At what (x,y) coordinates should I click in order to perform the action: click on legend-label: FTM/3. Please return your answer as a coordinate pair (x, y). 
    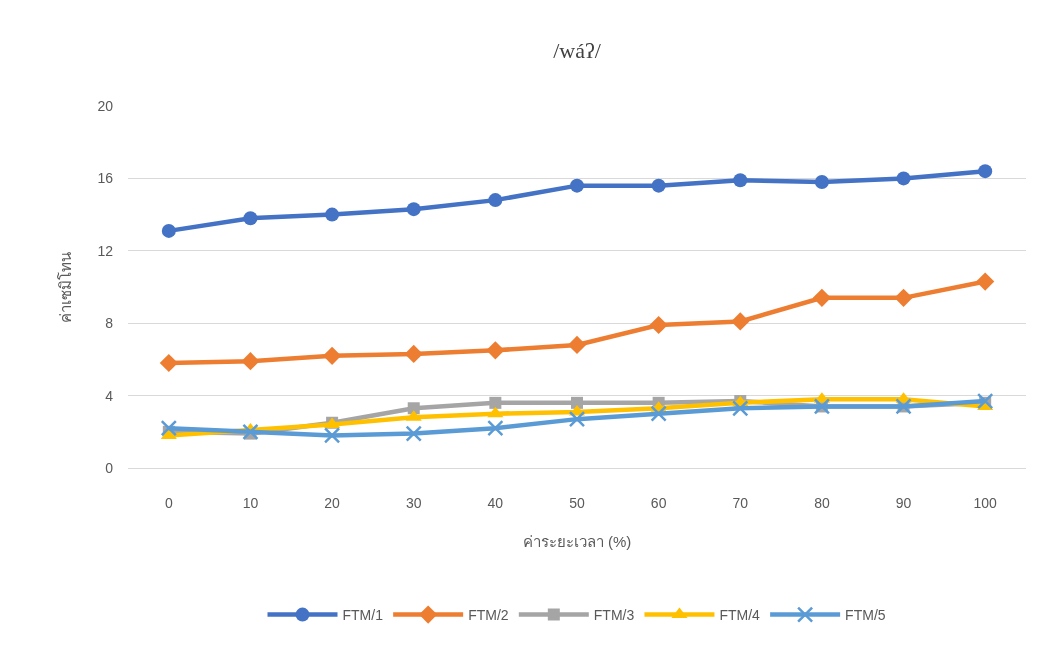
    Looking at the image, I should click on (614, 615).